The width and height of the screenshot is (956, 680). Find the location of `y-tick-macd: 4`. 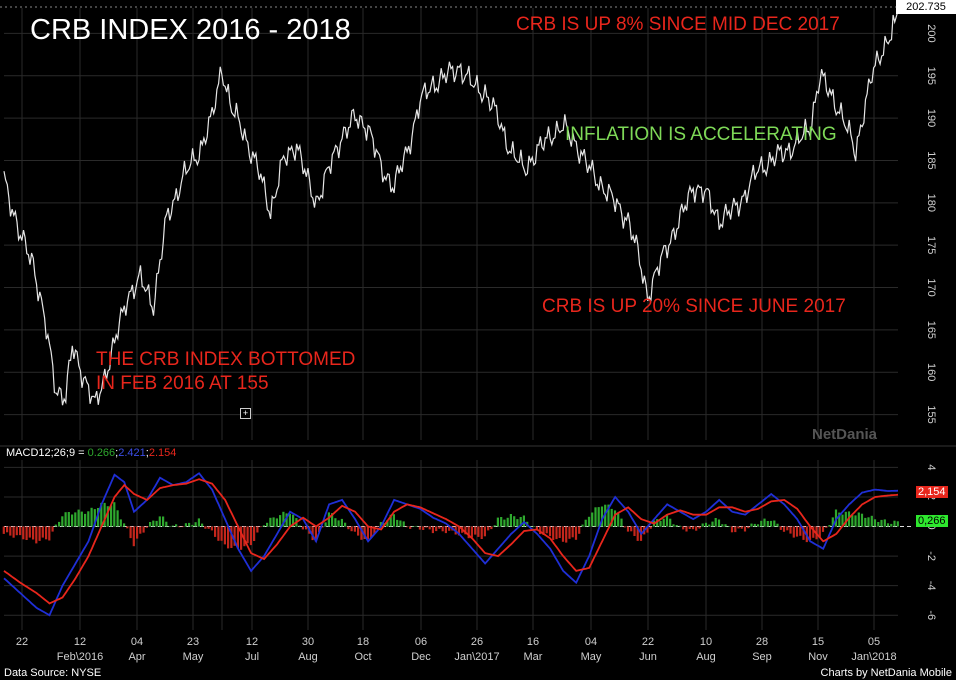

y-tick-macd: 4 is located at coordinates (931, 467).